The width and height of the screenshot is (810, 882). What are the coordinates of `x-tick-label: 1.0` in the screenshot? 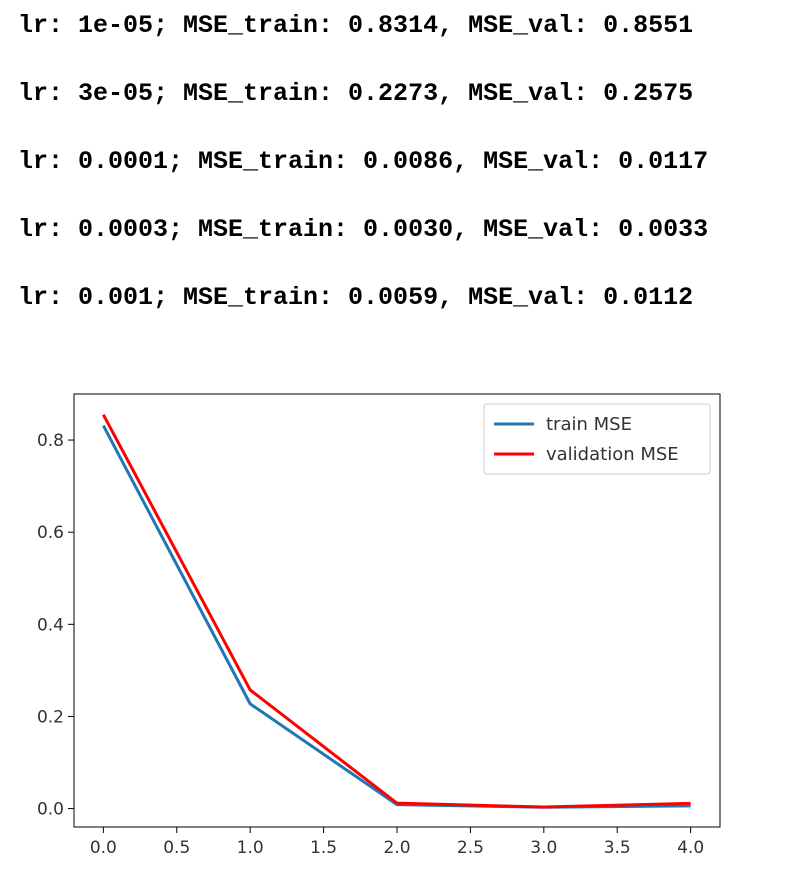 It's located at (250, 848).